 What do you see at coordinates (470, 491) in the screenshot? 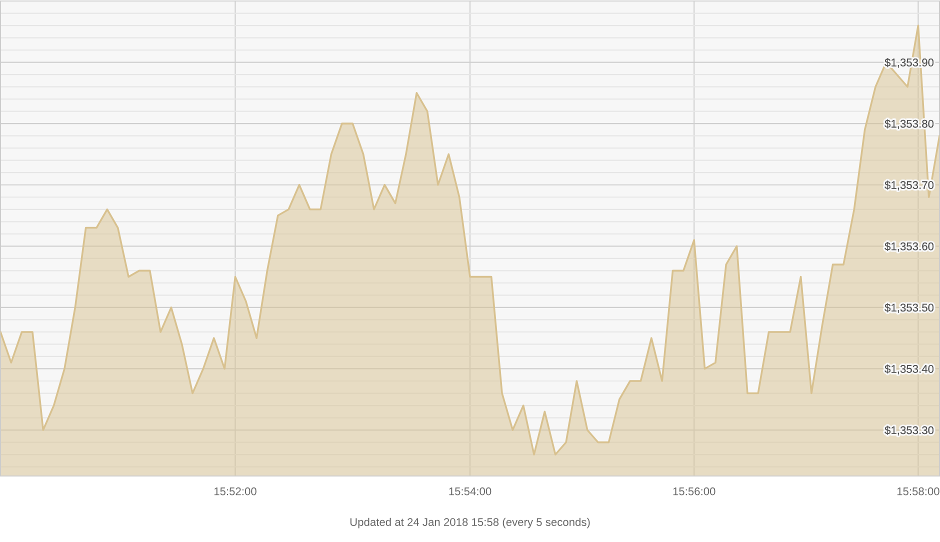
I see `x-tick-label: 15:54:00` at bounding box center [470, 491].